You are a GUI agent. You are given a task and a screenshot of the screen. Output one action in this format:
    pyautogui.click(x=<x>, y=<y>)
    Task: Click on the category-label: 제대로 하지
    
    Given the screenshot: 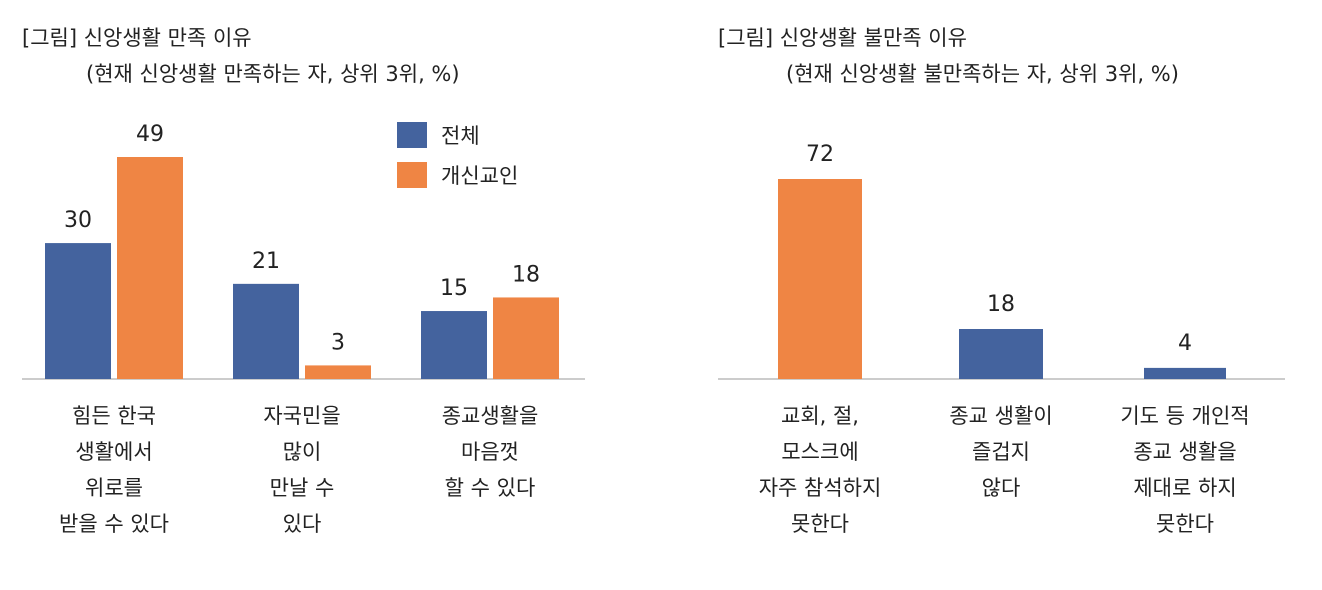 What is the action you would take?
    pyautogui.click(x=1184, y=488)
    